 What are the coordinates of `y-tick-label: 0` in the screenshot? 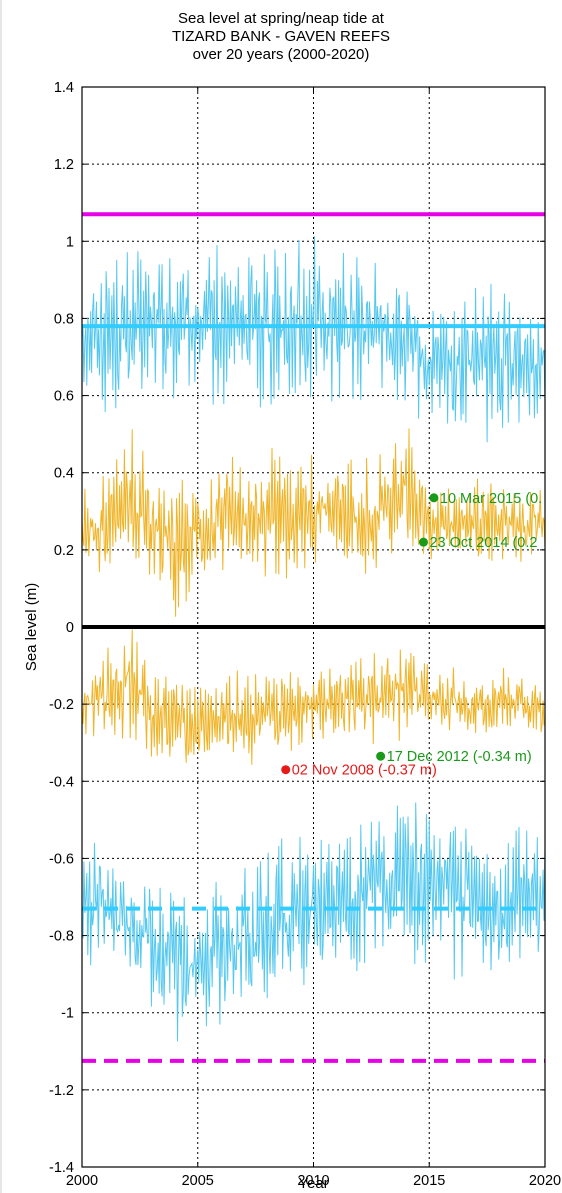 It's located at (70, 628).